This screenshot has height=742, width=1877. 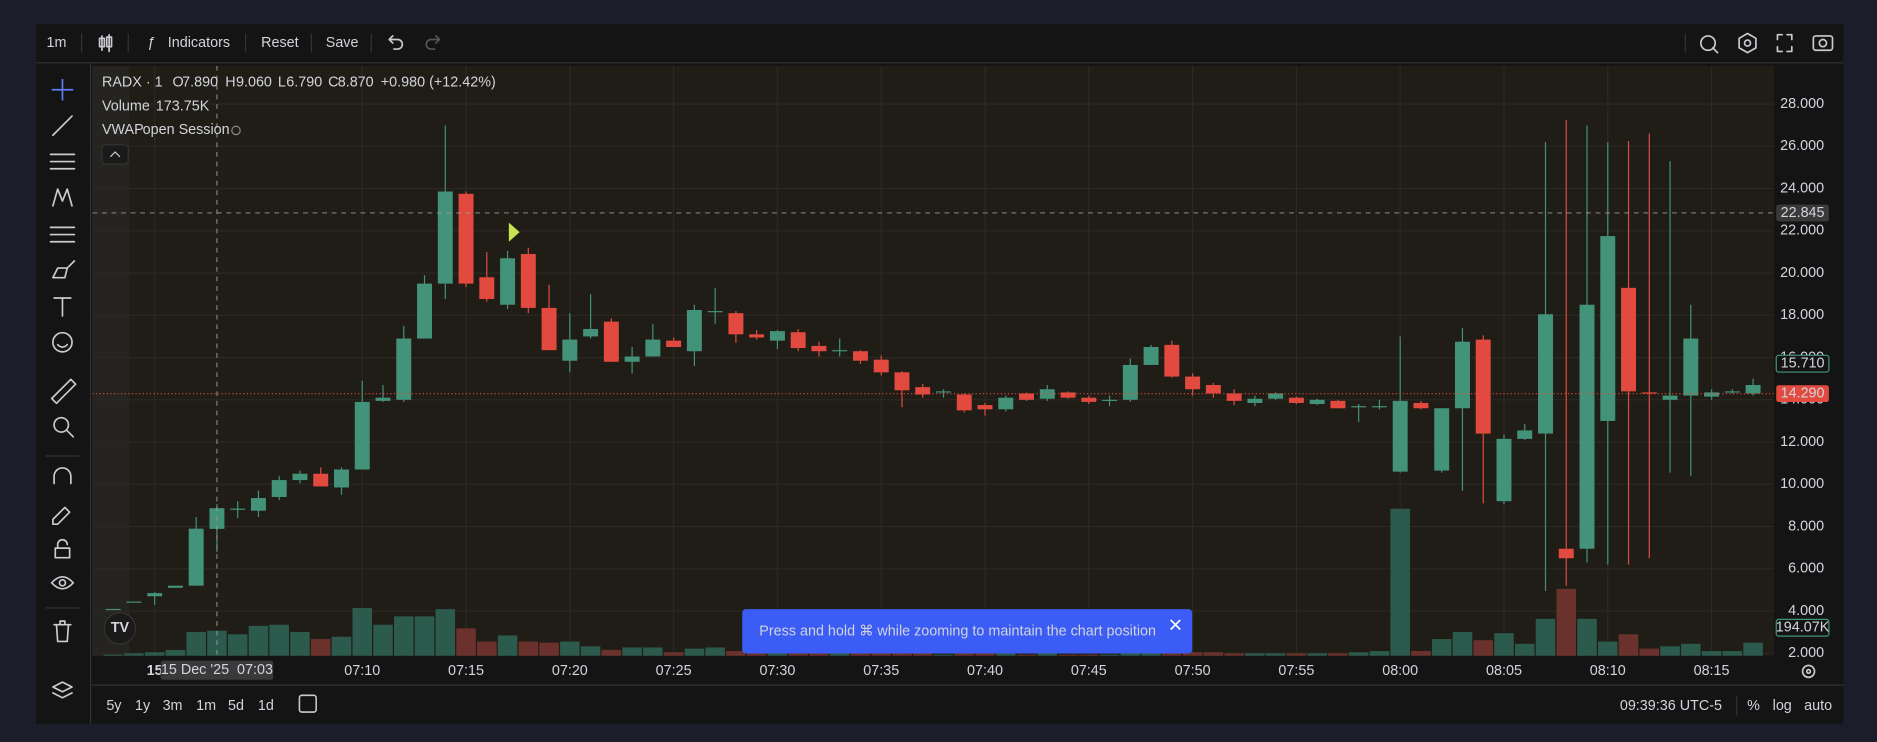 I want to click on range-button: 1m, so click(x=206, y=706).